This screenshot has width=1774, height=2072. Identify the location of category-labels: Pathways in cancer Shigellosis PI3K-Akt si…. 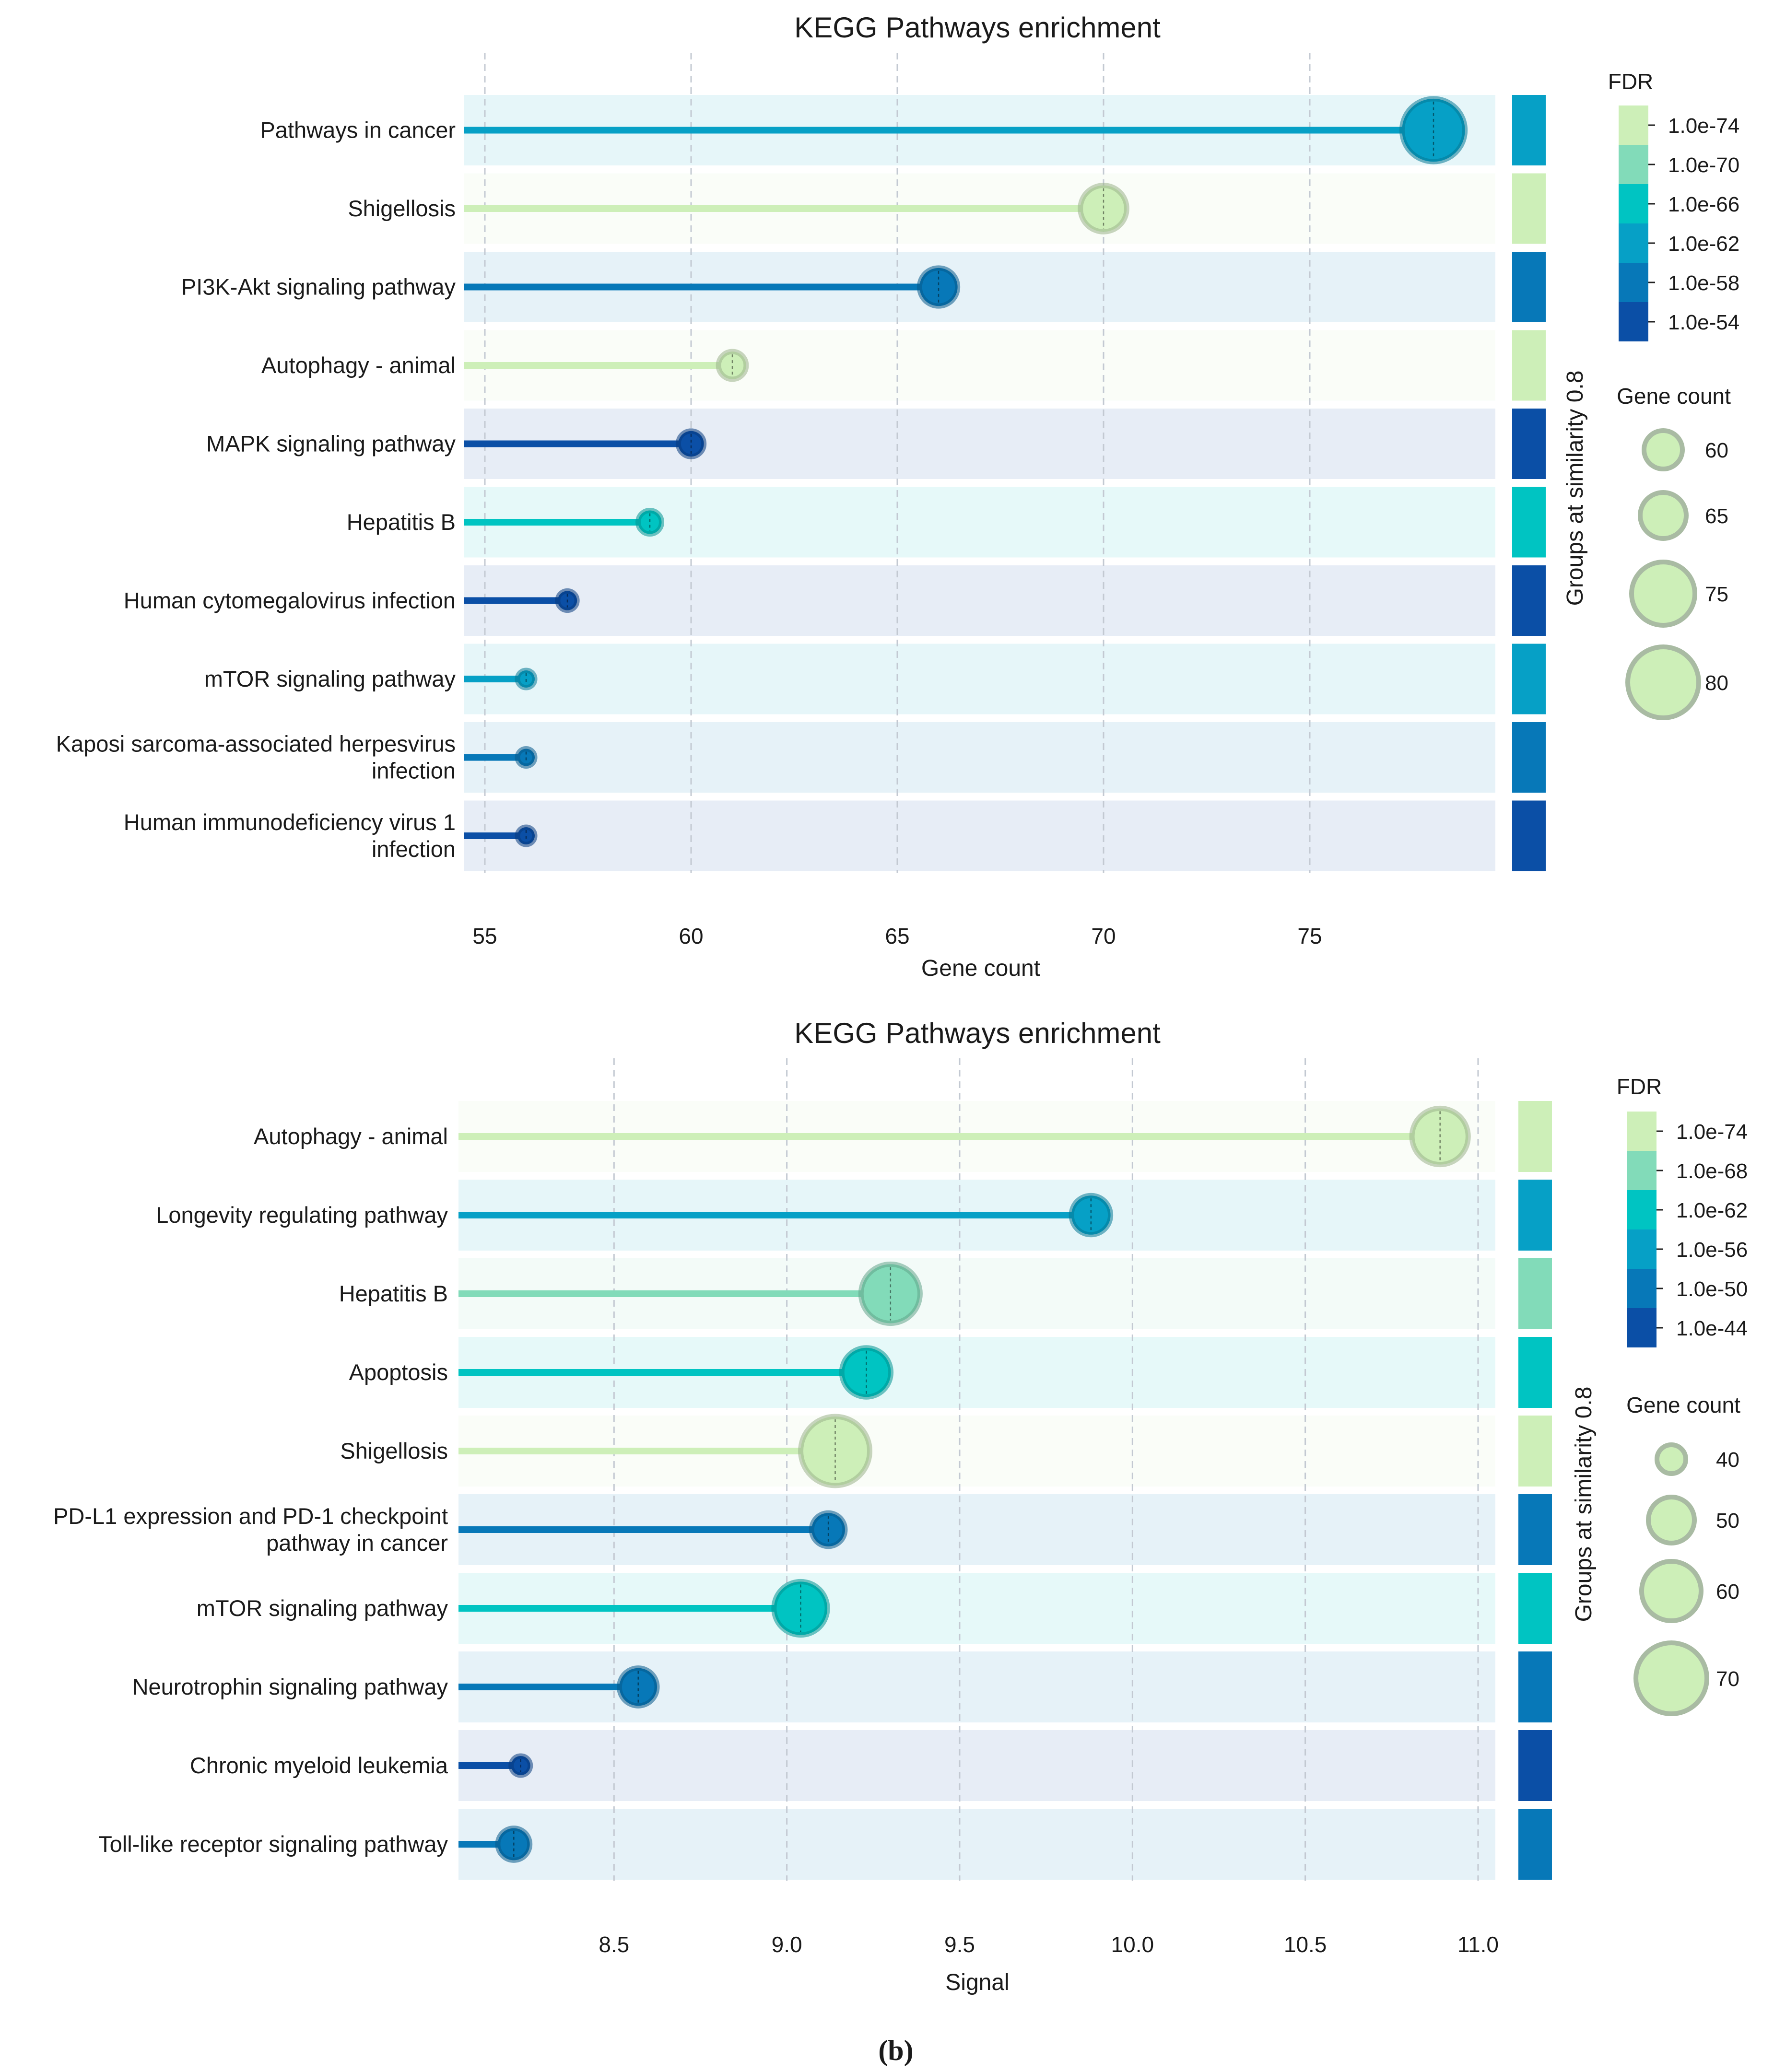
(256, 489).